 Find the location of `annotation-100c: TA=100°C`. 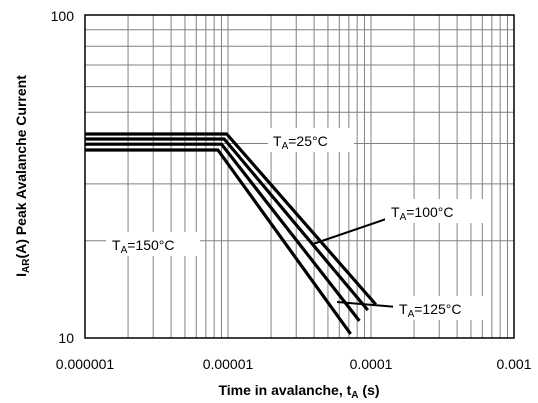

annotation-100c: TA=100°C is located at coordinates (422, 213).